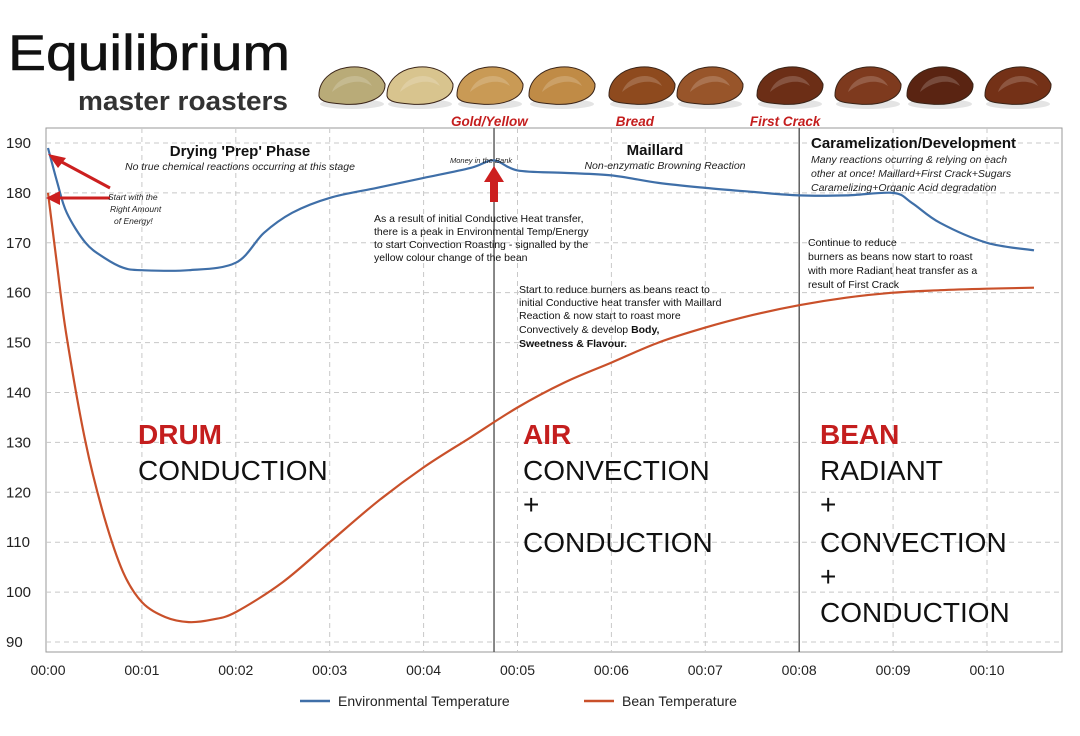 This screenshot has height=736, width=1080. Describe the element at coordinates (47, 670) in the screenshot. I see `x-tick-label: 00:00` at that location.